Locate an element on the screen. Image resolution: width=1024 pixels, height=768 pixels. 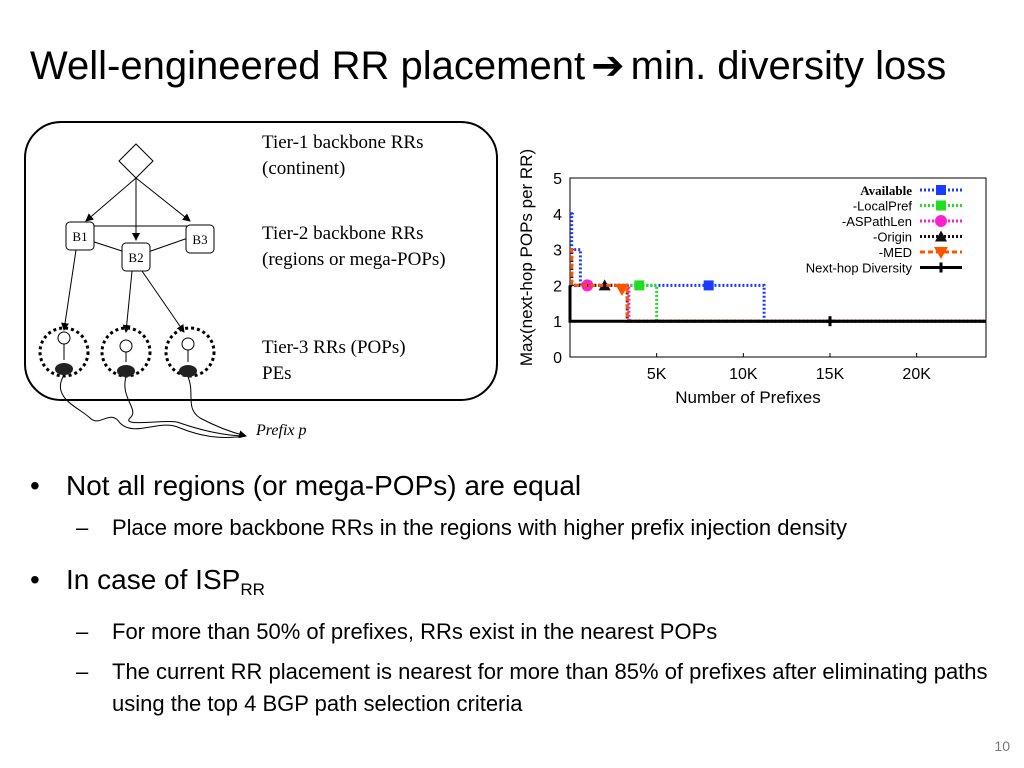
tier3-label-line1: Tier-3 RRs (POPs) is located at coordinates (334, 347).